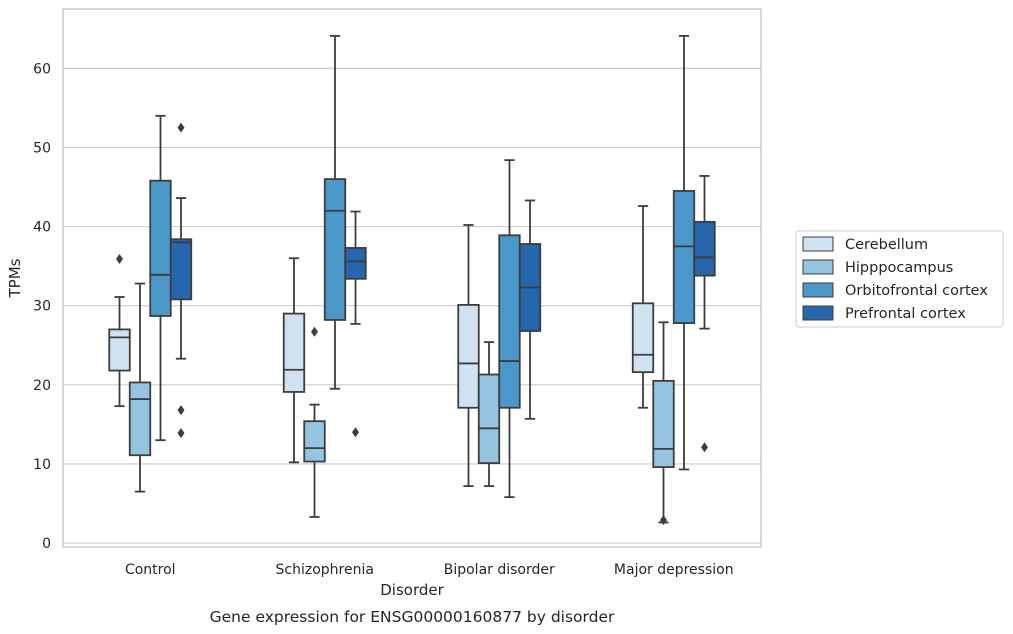 The image size is (1013, 634). Describe the element at coordinates (42, 148) in the screenshot. I see `y-tick-label: 50` at that location.